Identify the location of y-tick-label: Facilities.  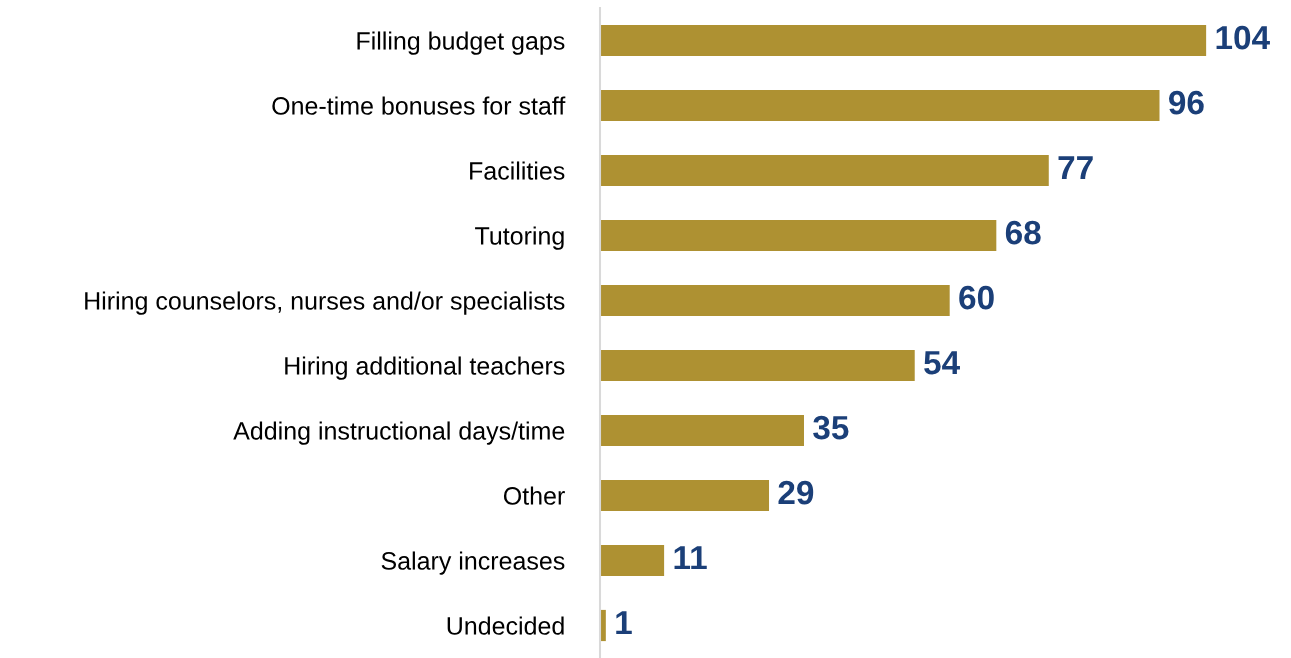
(517, 170).